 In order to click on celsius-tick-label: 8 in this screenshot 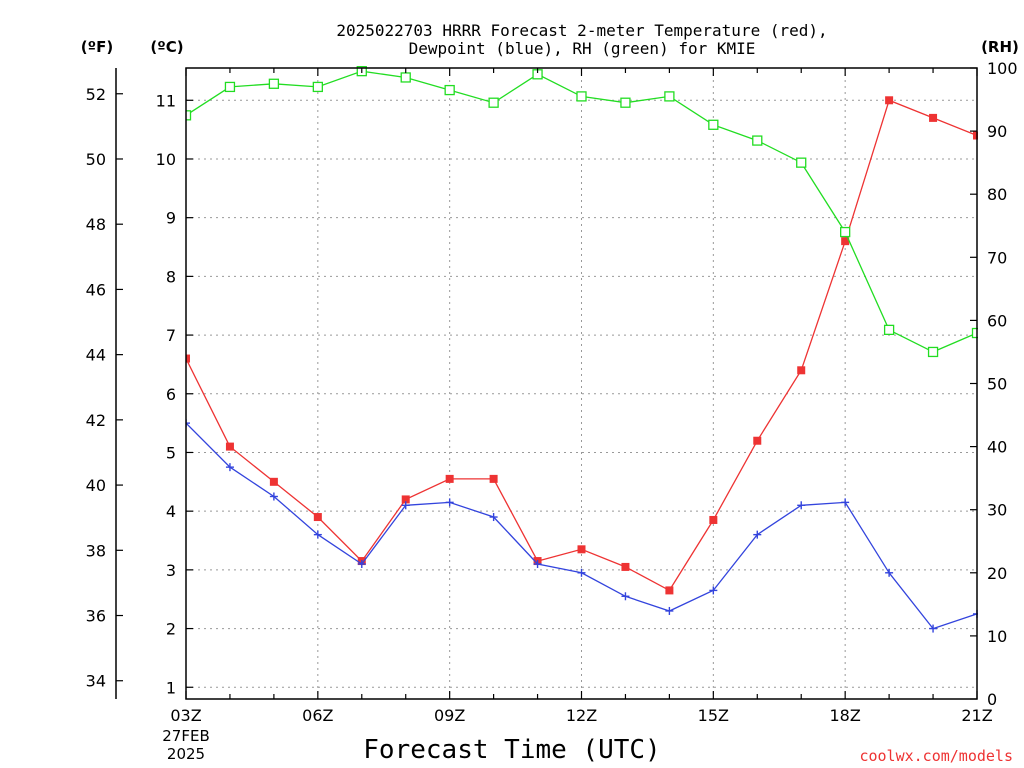, I will do `click(171, 276)`.